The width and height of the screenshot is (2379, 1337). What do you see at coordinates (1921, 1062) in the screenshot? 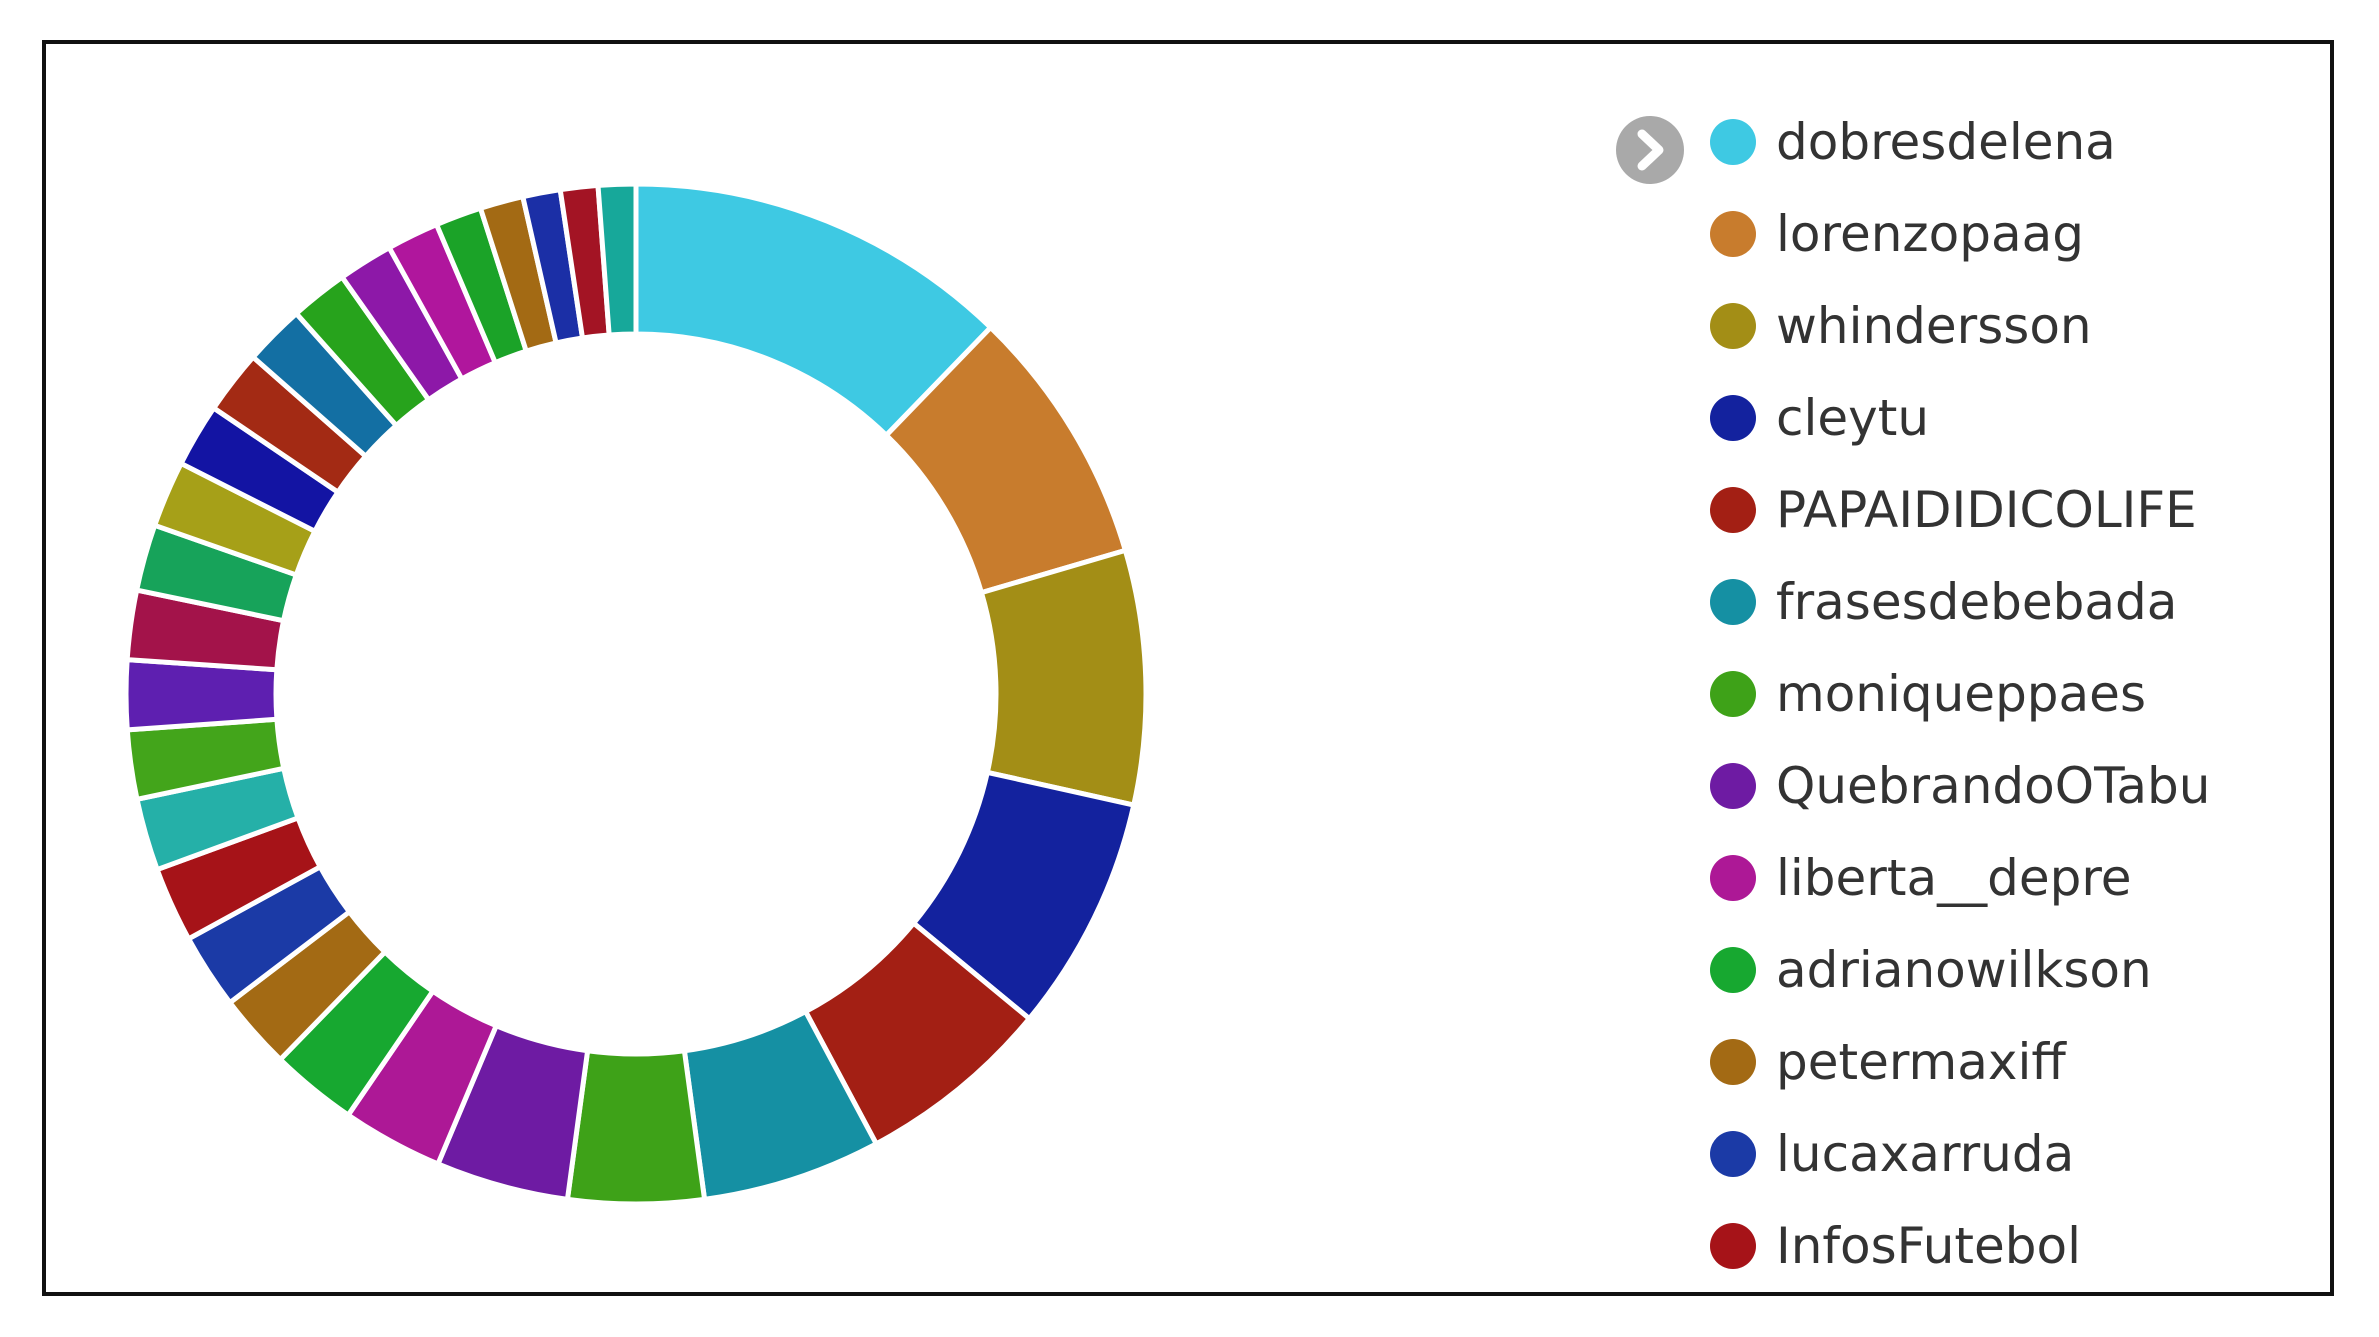
I see `legend-label: petermaxiff` at bounding box center [1921, 1062].